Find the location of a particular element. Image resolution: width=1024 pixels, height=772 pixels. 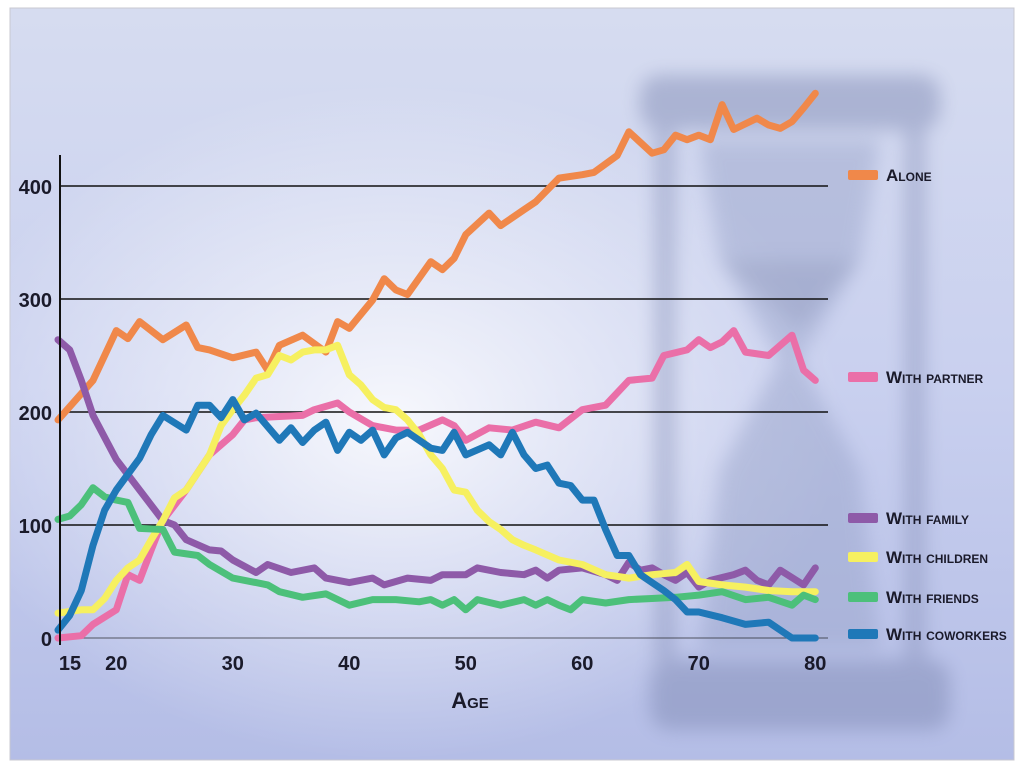

x-tick-label: 50 is located at coordinates (466, 664).